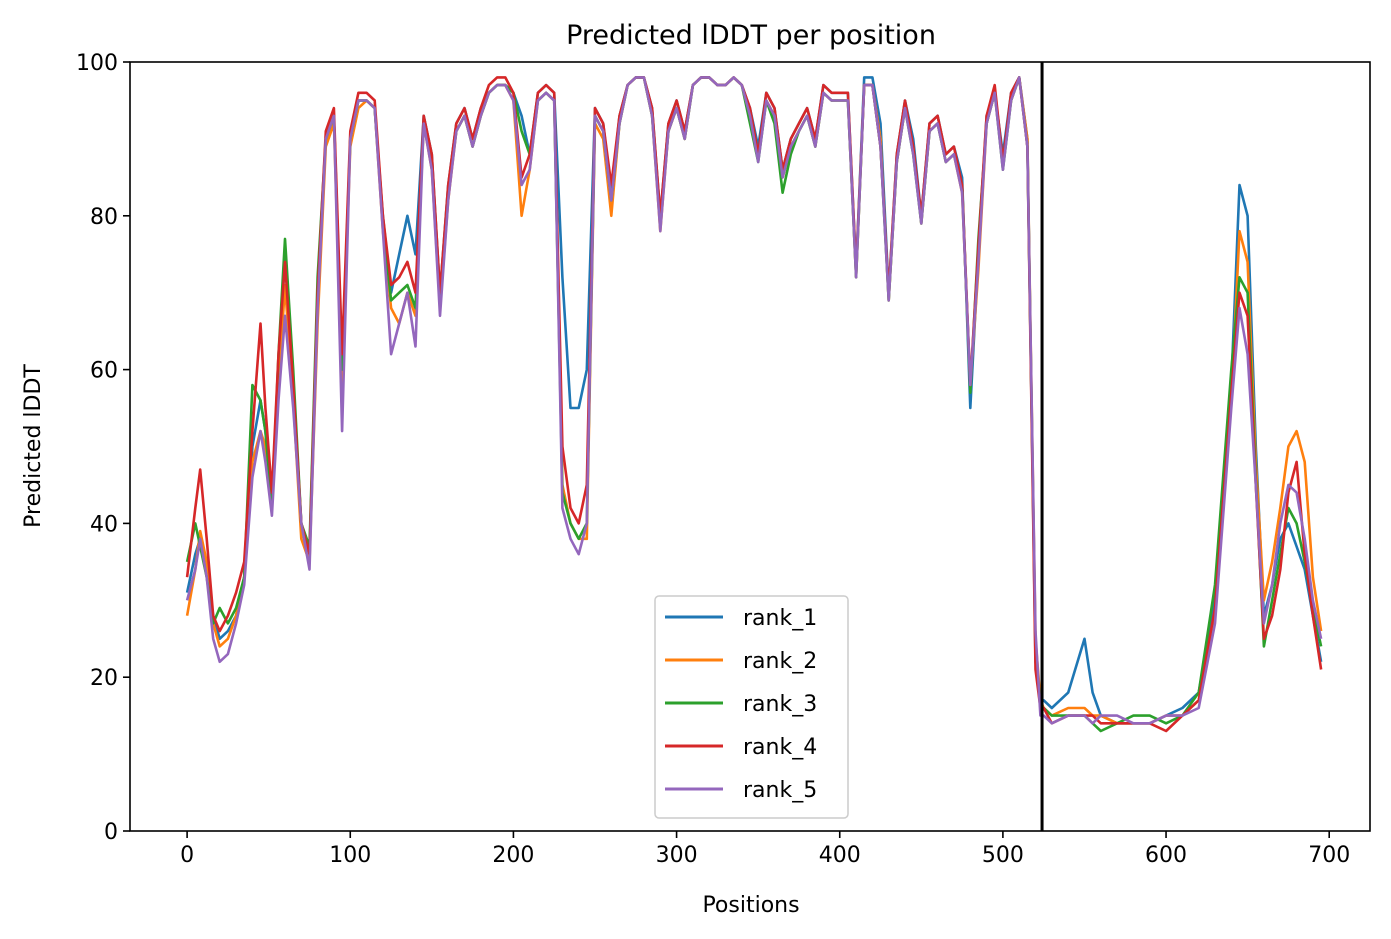  Describe the element at coordinates (33, 446) in the screenshot. I see `y-axis-label: Predicted lDDT` at that location.